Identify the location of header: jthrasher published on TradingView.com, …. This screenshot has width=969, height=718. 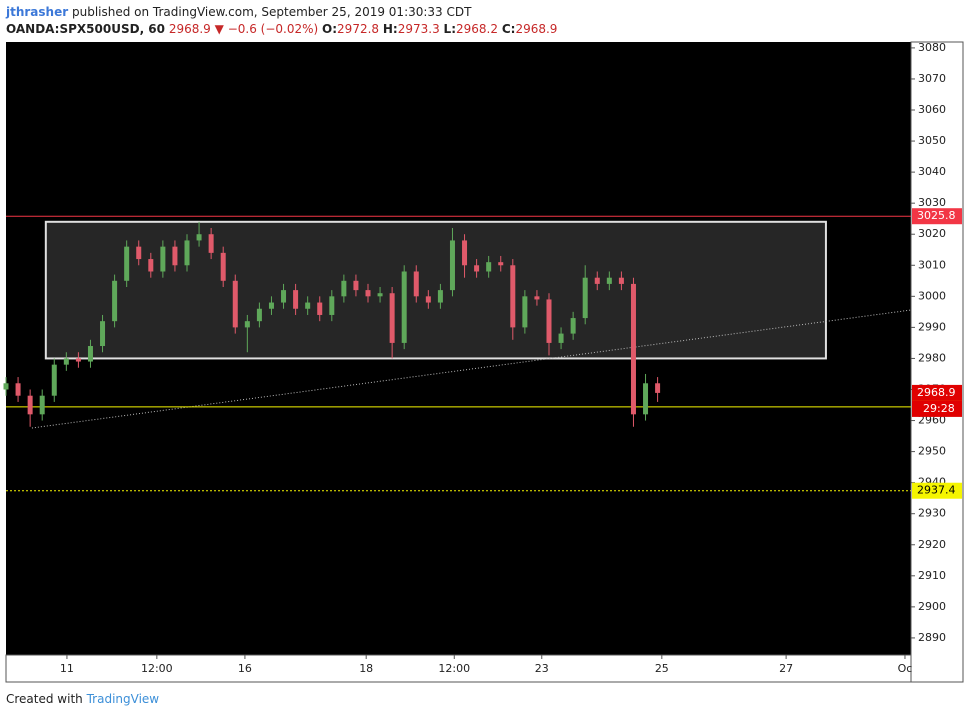
(281, 21).